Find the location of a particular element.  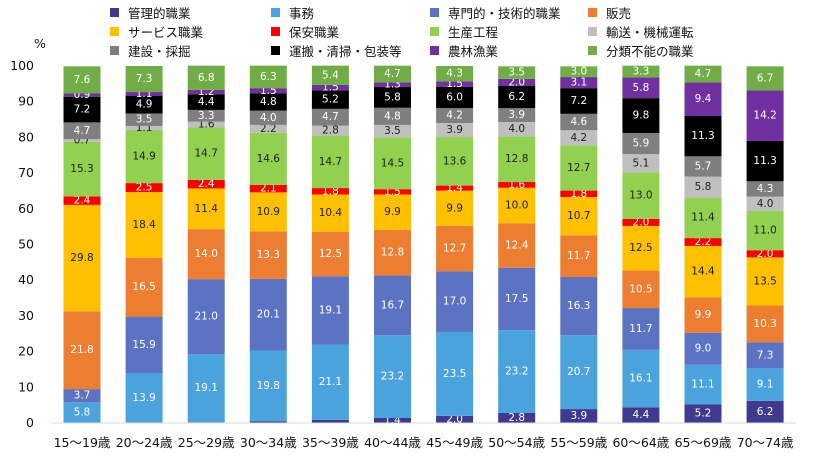

data-label: 13.3 is located at coordinates (268, 255).